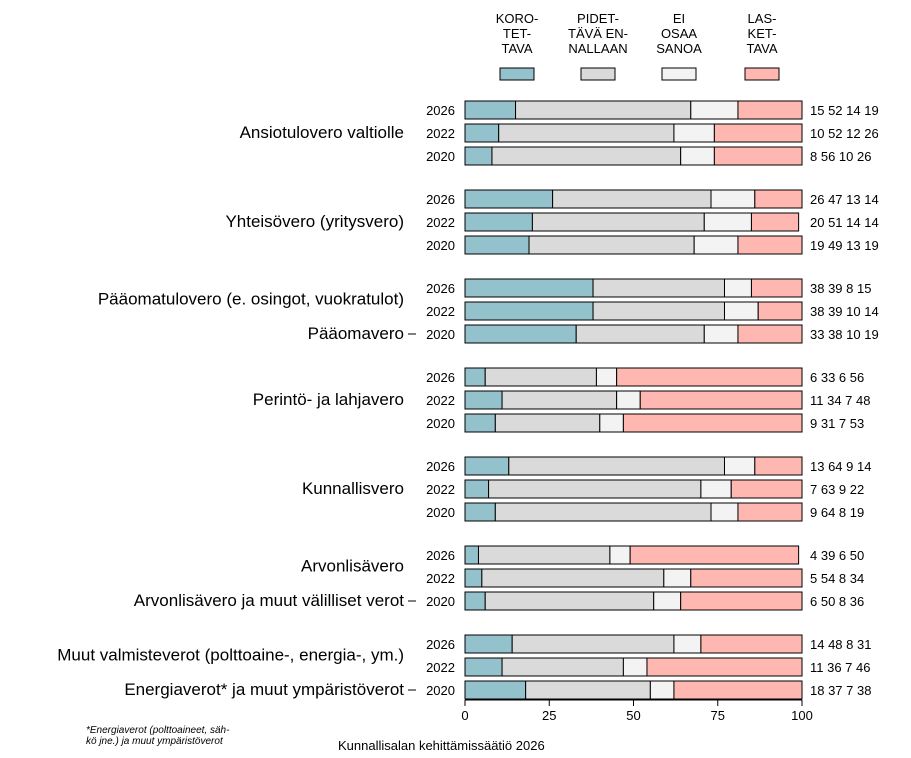 The image size is (911, 758). Describe the element at coordinates (251, 299) in the screenshot. I see `category-label: Pääomatulovero (e. osingot, vuokratulot)` at that location.